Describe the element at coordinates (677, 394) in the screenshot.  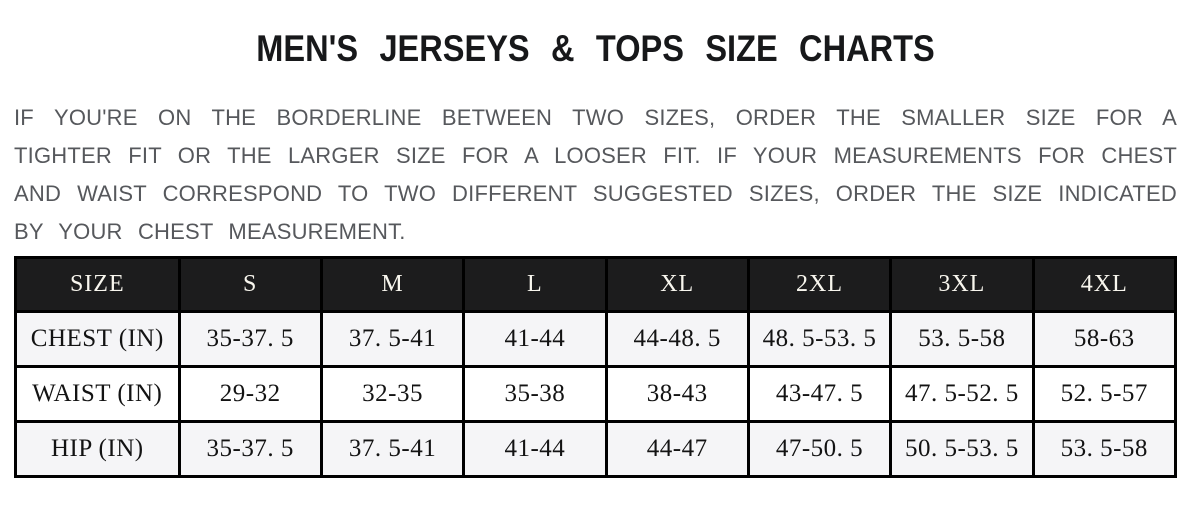
I see `table-cell: 38-43` at that location.